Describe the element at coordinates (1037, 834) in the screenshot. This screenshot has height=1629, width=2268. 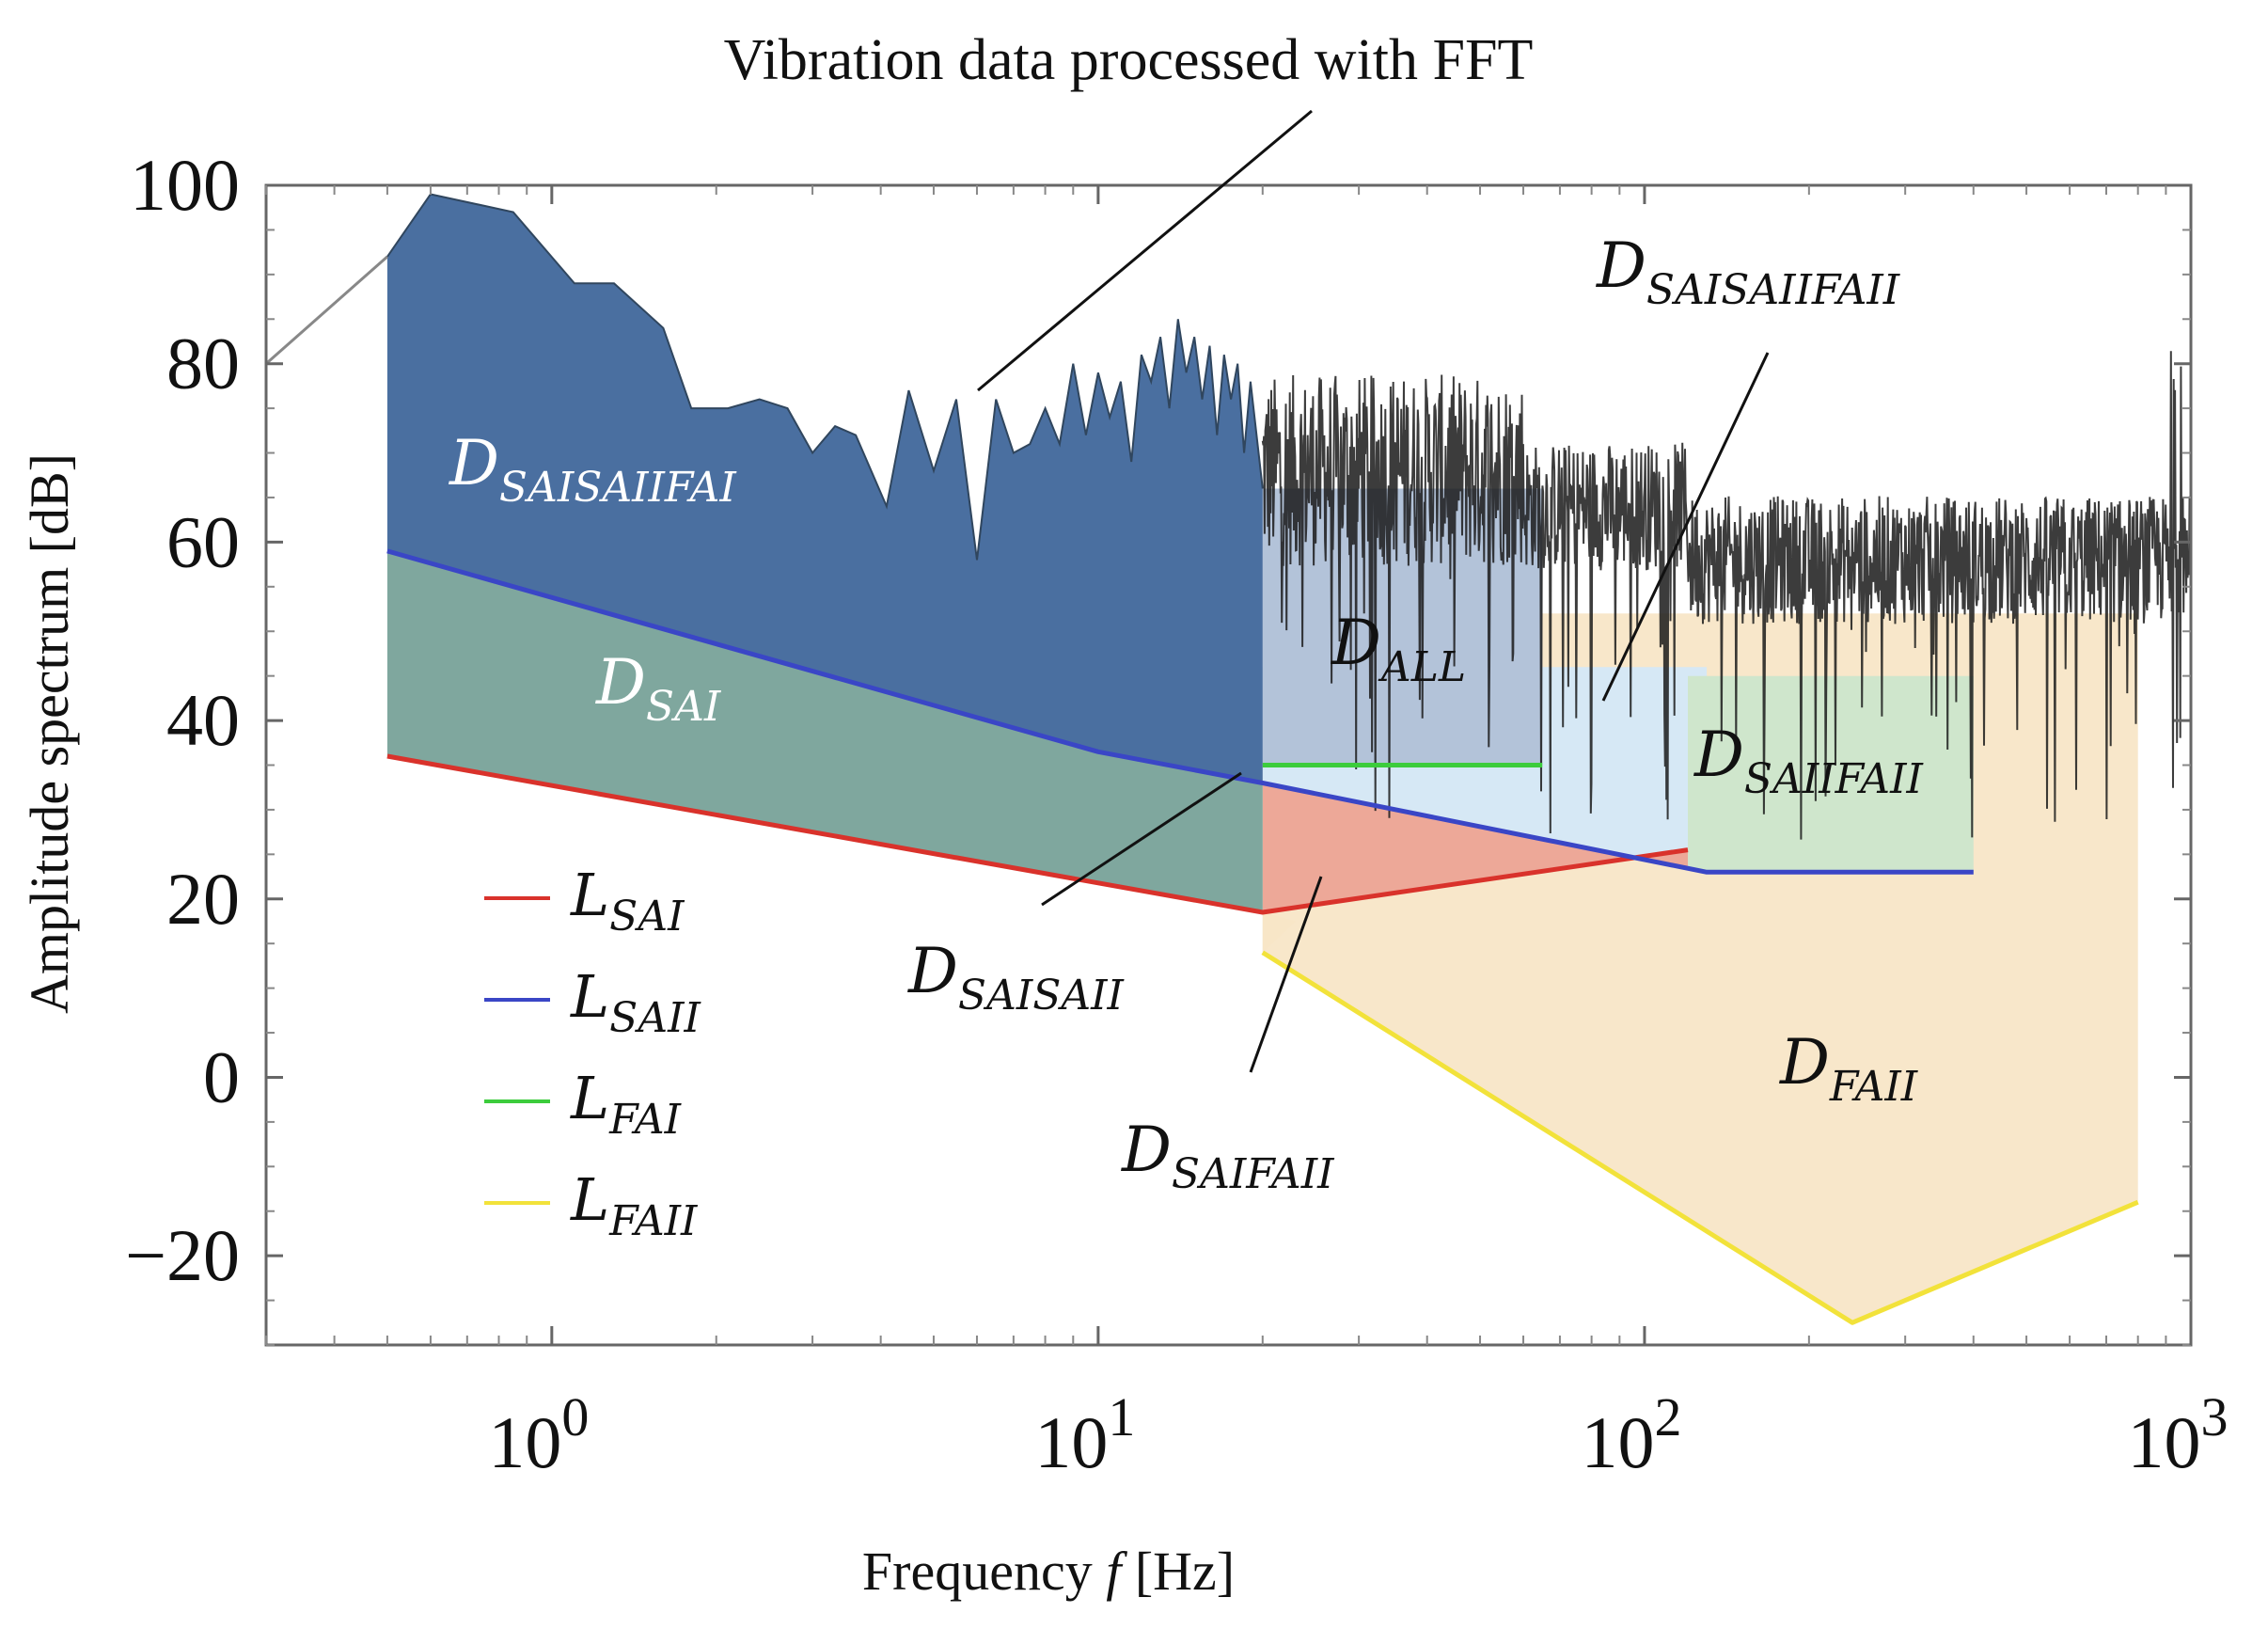
I see `series-line-l-sai` at that location.